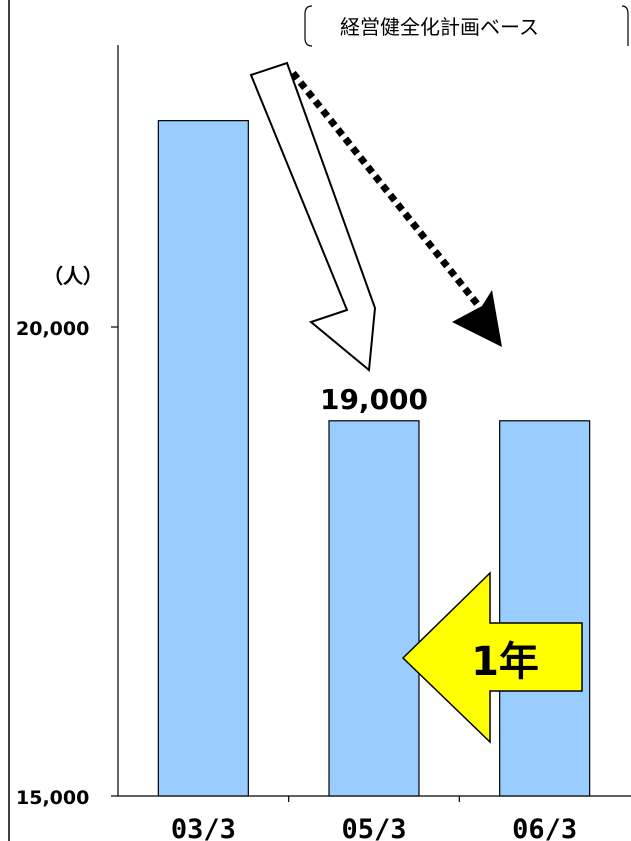  Describe the element at coordinates (544, 827) in the screenshot. I see `x-category-label: 06/3` at that location.